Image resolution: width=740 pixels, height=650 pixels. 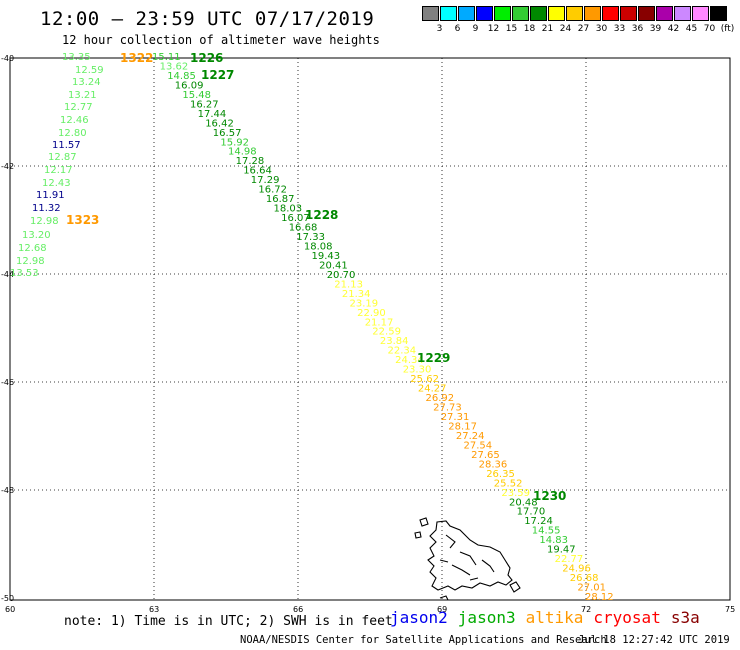 I want to click on wave-height-value: 12.80, so click(x=72, y=133).